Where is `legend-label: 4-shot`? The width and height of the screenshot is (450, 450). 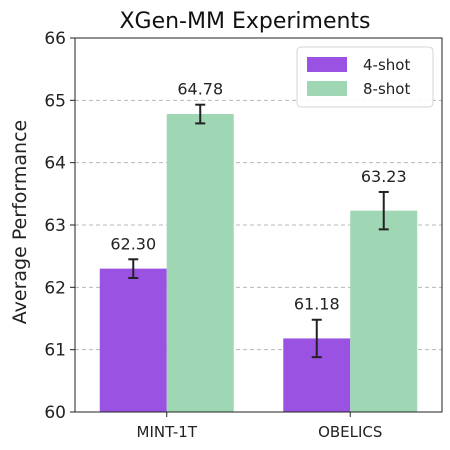
legend-label: 4-shot is located at coordinates (386, 65).